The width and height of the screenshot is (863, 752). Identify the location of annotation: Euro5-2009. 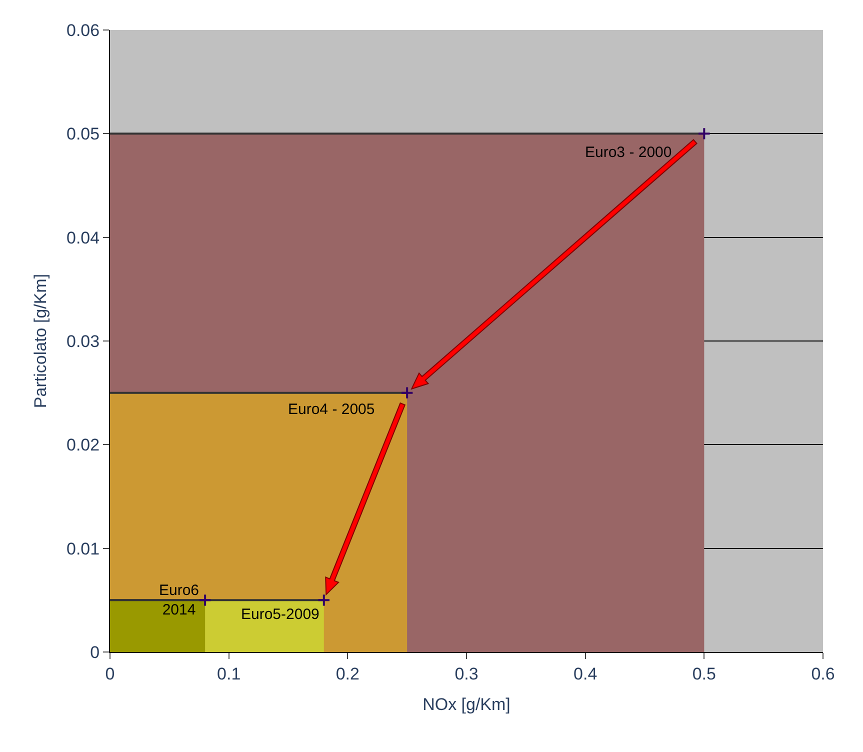
(280, 614).